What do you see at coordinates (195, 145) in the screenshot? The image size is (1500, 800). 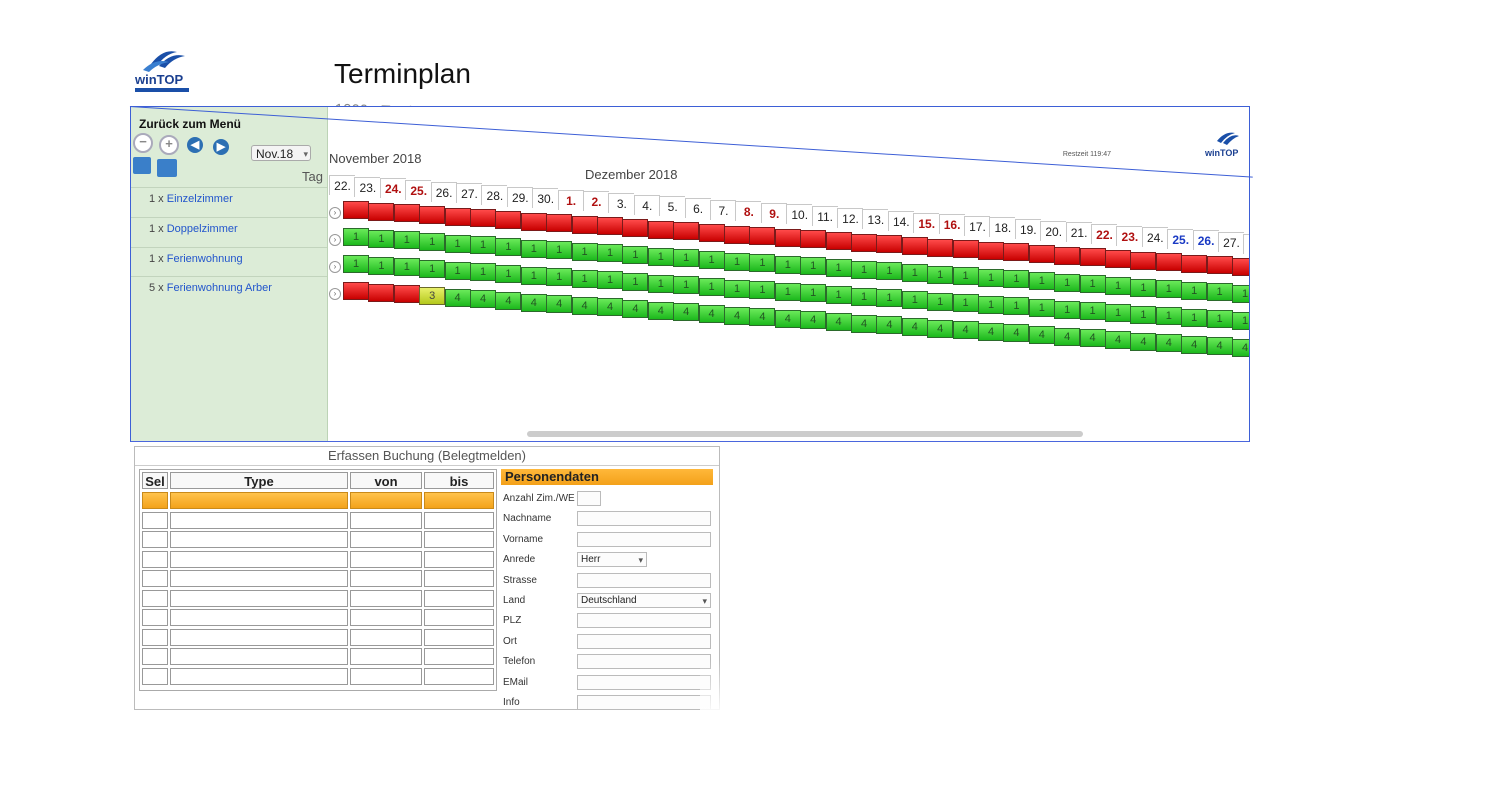 I see `arrow-left-icon: ◀` at bounding box center [195, 145].